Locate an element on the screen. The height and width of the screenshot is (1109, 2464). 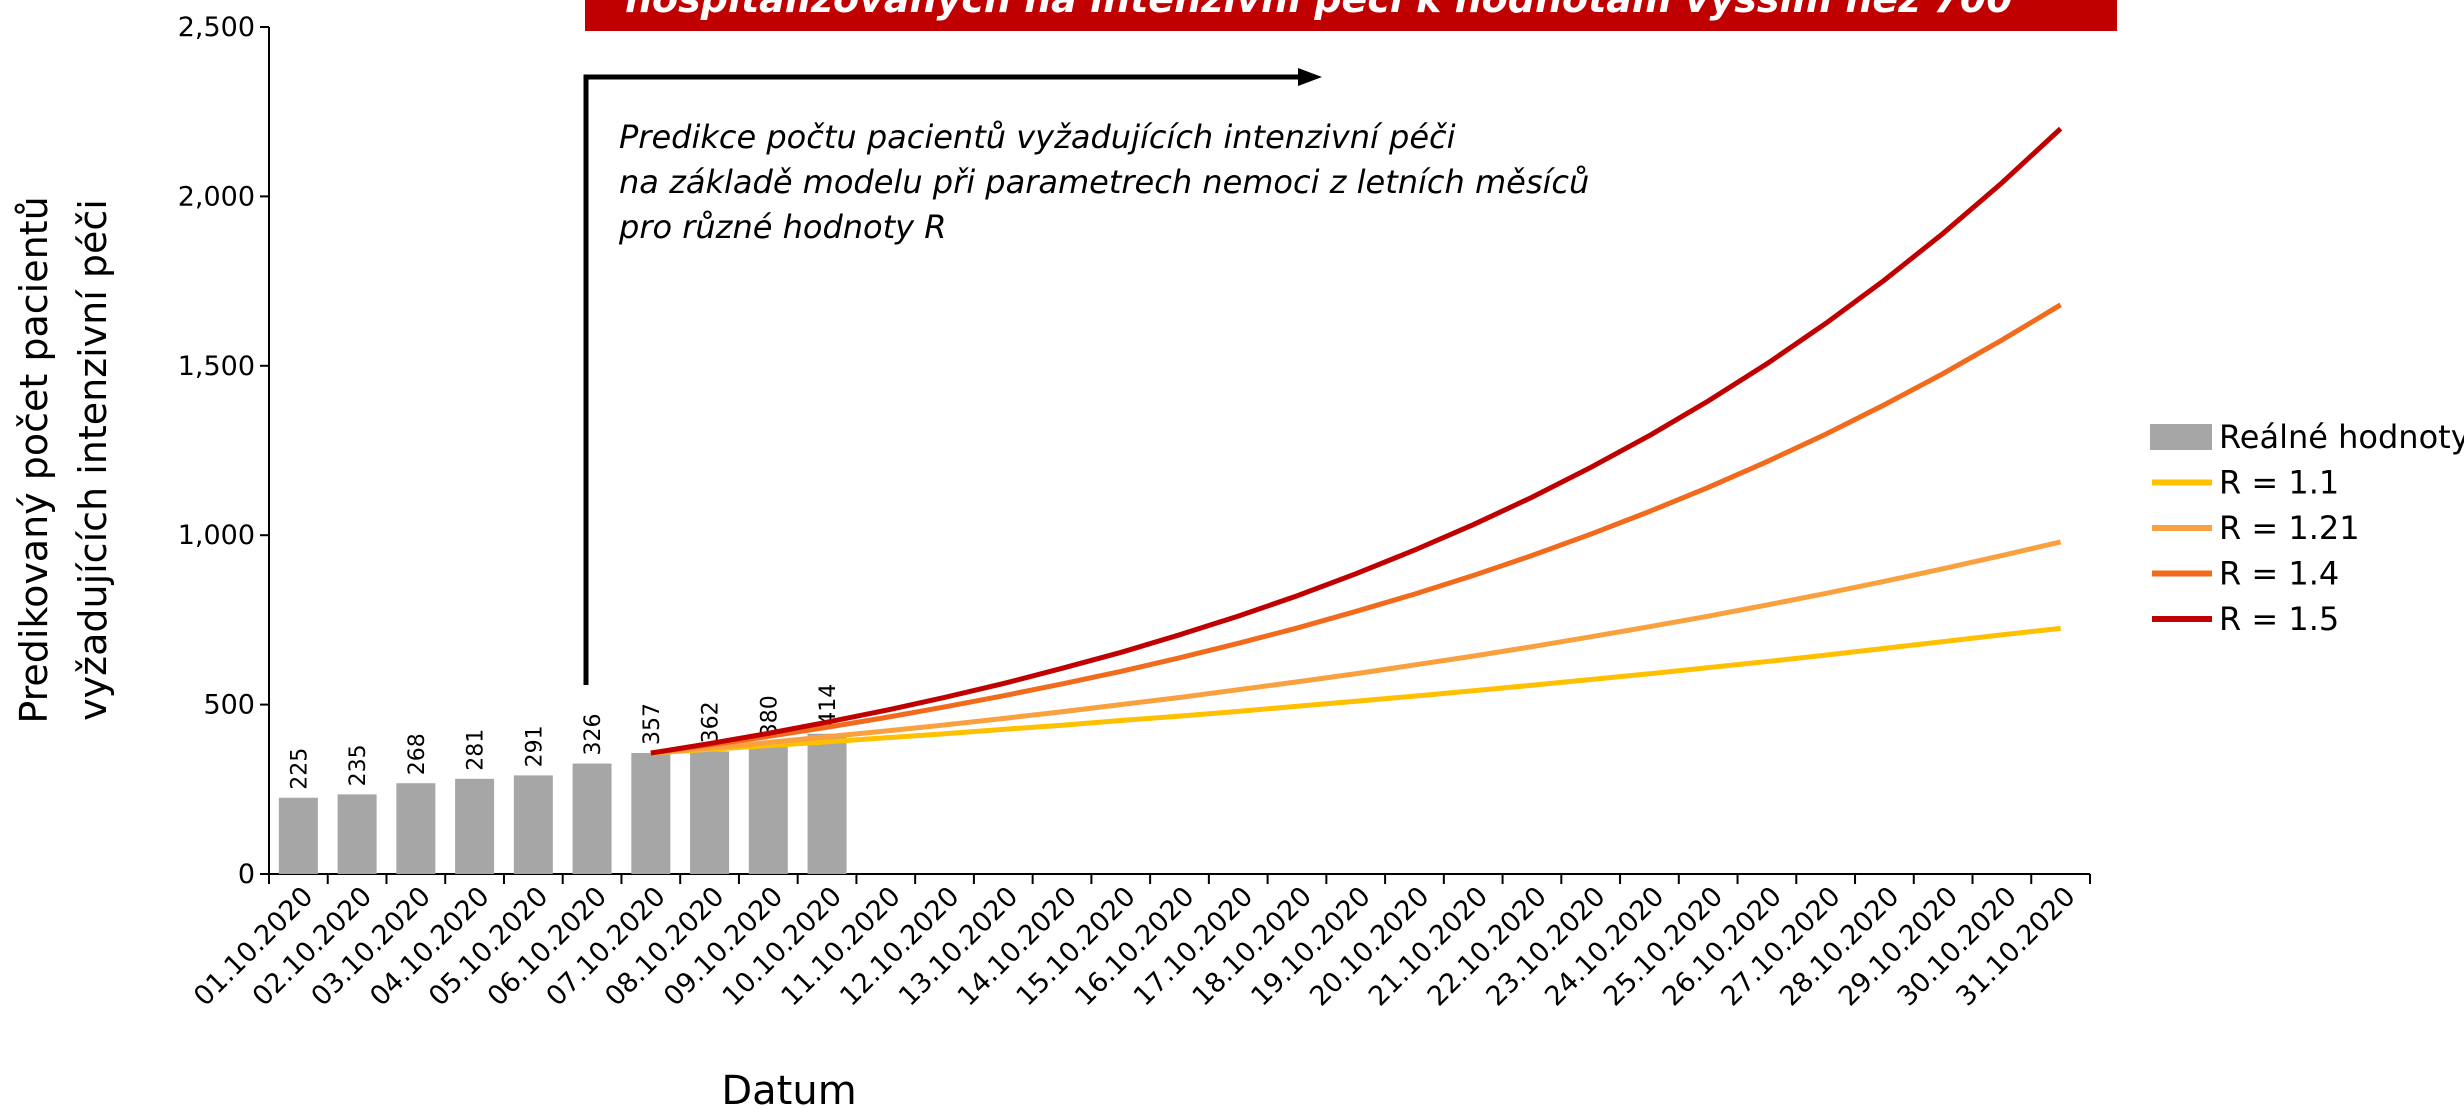
data-label: 357 is located at coordinates (652, 724).